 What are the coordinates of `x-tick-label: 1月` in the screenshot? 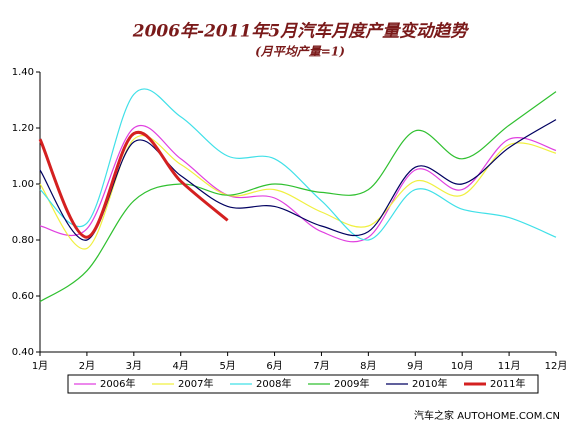 It's located at (40, 366).